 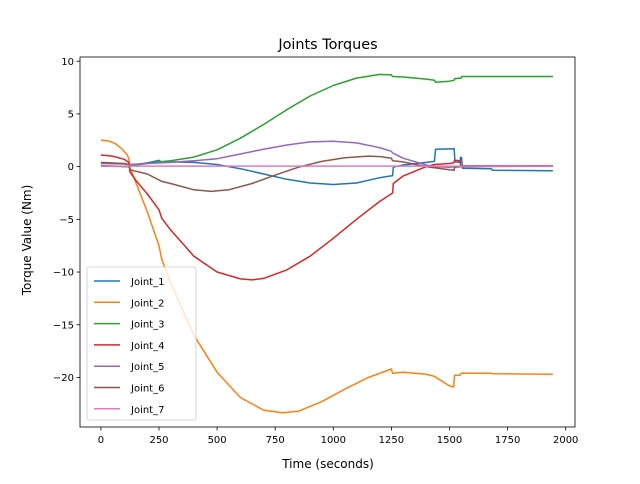 What do you see at coordinates (275, 440) in the screenshot?
I see `x-tick-label: 750` at bounding box center [275, 440].